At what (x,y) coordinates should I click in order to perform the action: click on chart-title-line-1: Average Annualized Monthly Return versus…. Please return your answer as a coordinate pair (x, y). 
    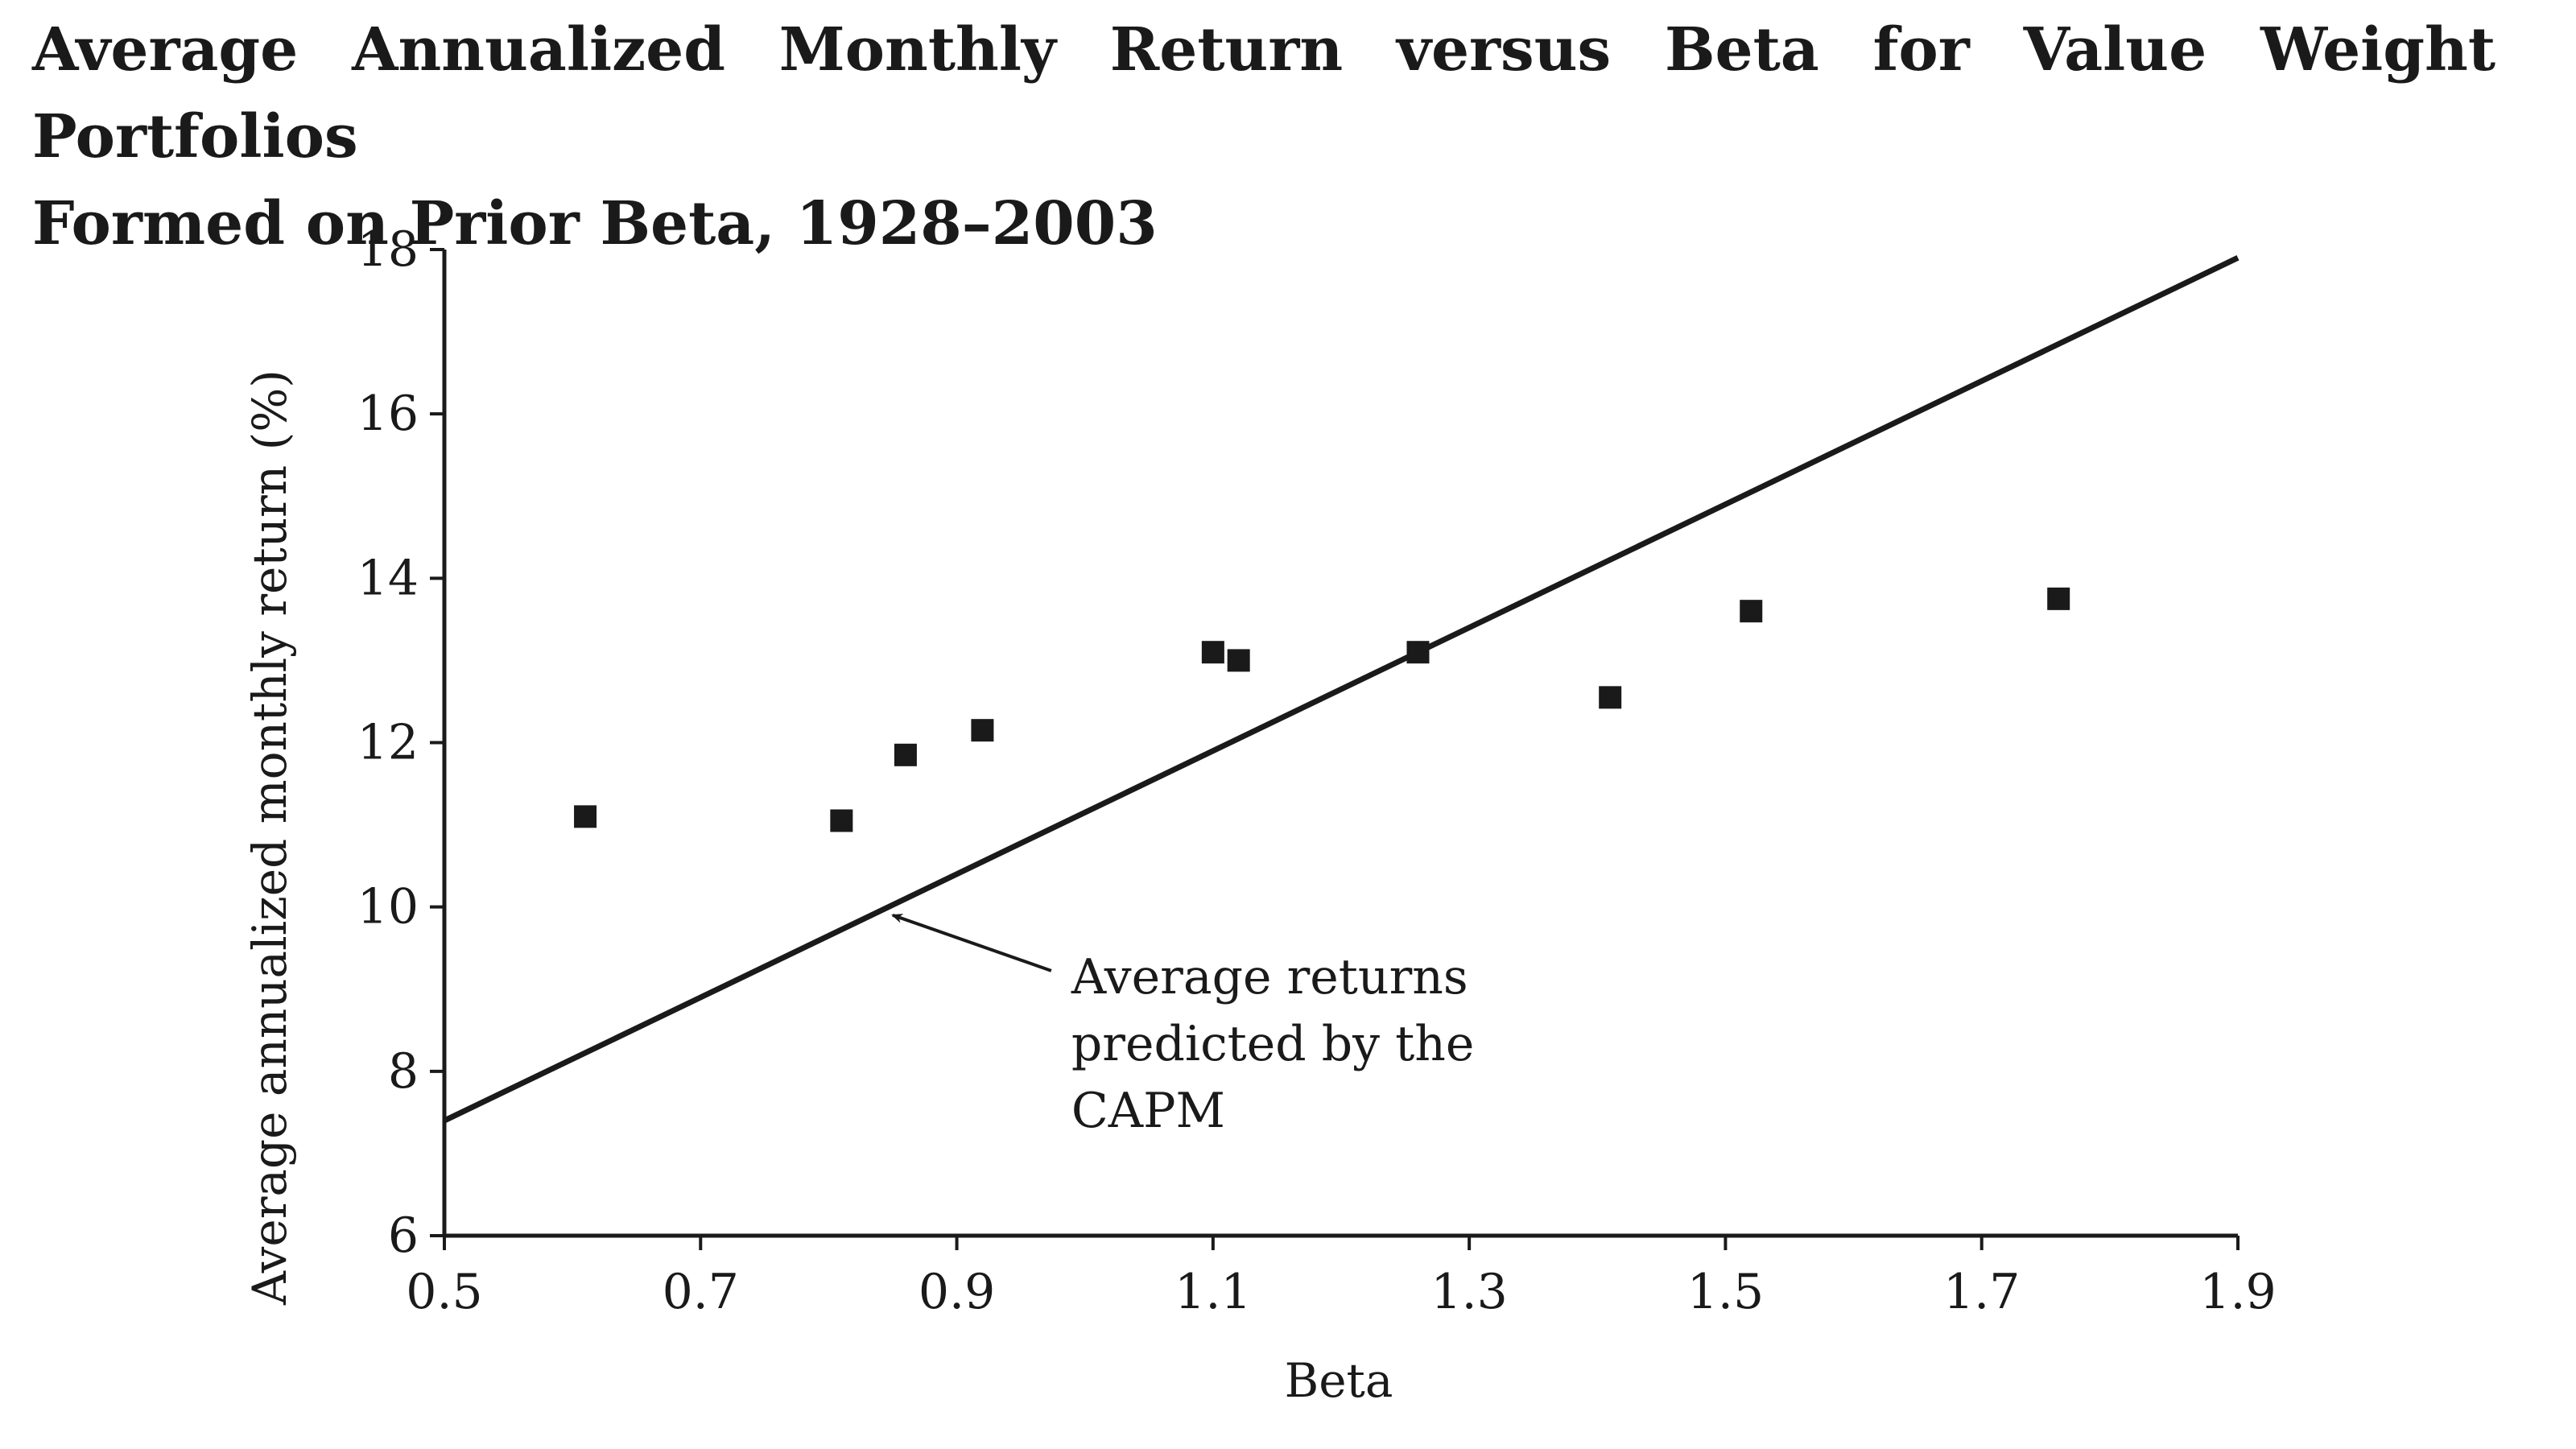
    Looking at the image, I should click on (1264, 93).